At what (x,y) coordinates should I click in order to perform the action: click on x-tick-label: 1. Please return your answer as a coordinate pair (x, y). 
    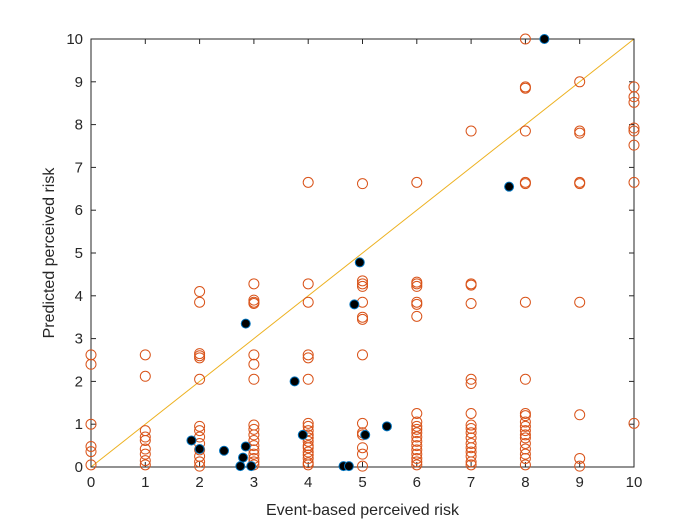
    Looking at the image, I should click on (145, 482).